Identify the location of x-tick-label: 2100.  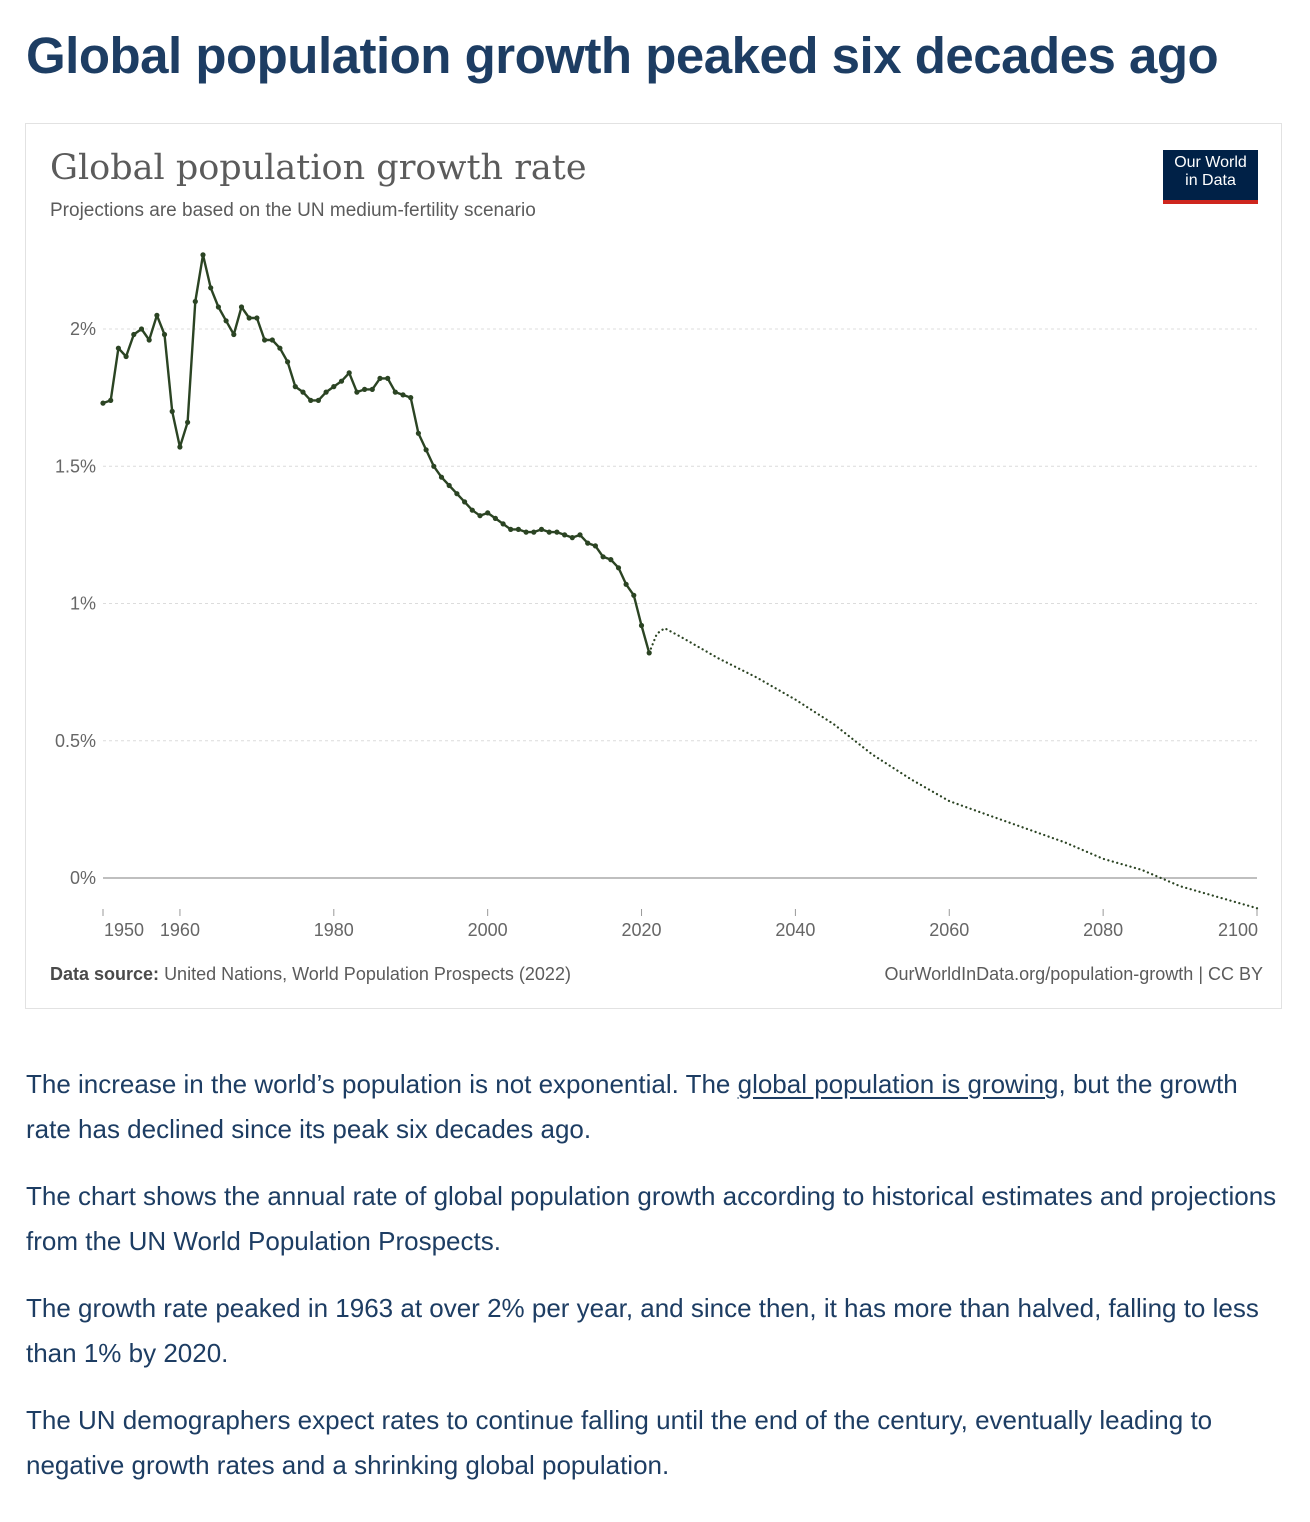
(1238, 930).